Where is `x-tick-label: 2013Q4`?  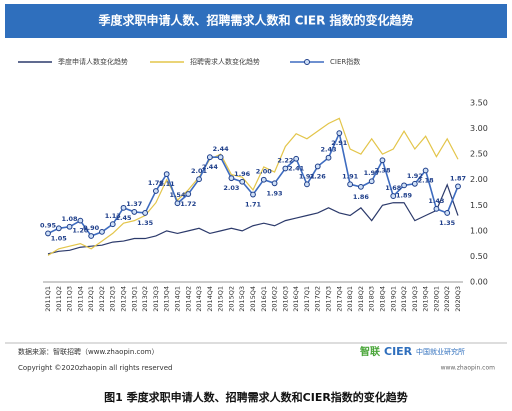 x-tick-label: 2013Q4 is located at coordinates (167, 299).